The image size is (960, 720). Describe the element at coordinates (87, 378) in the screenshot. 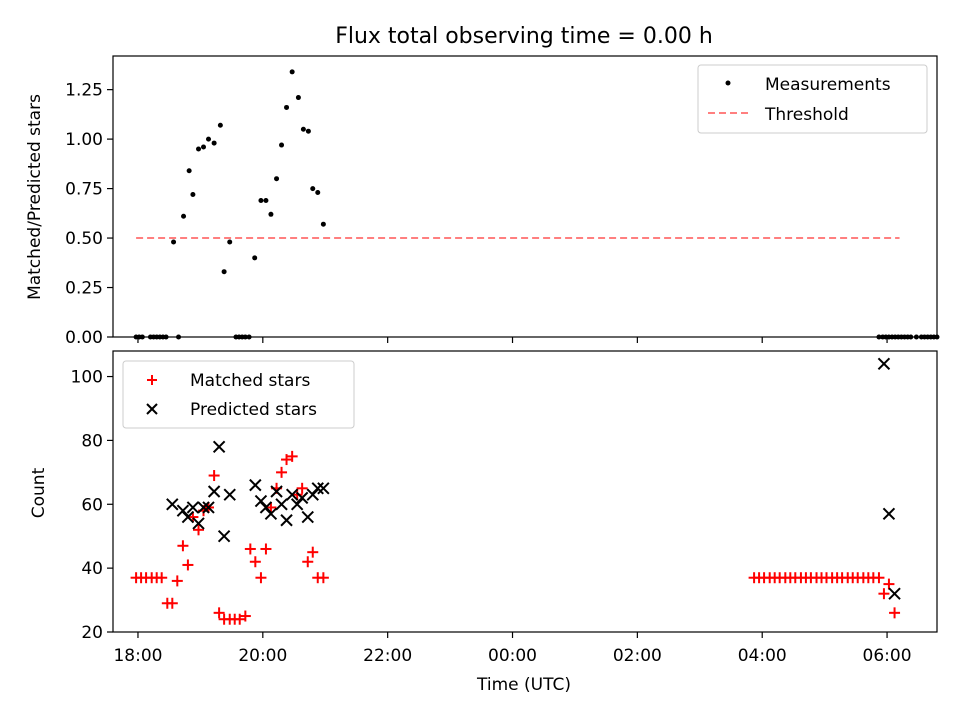

I see `bottom-ytick-label: 100` at that location.